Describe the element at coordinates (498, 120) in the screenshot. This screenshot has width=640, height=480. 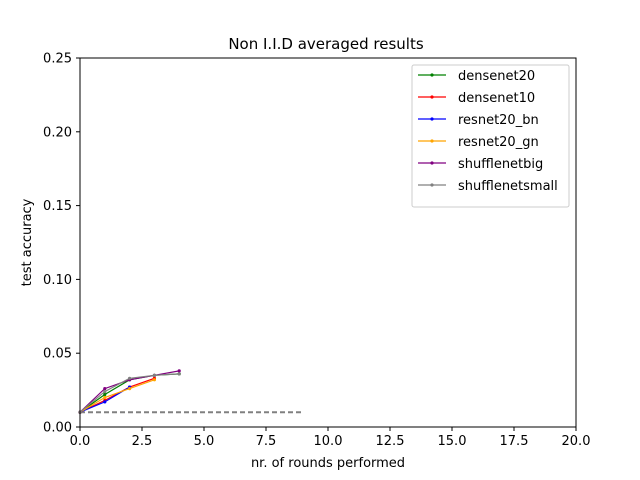
I see `legend-label: resnet20_bn` at that location.